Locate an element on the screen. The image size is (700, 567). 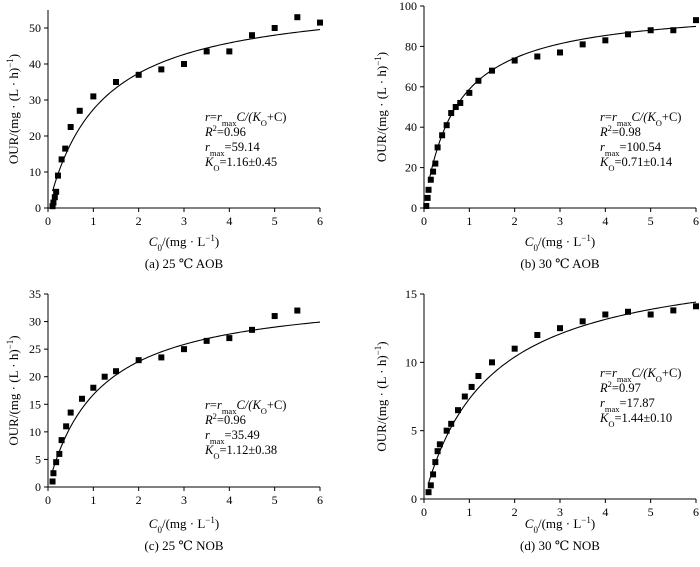
y-tick-label: 25 is located at coordinates (35, 349).